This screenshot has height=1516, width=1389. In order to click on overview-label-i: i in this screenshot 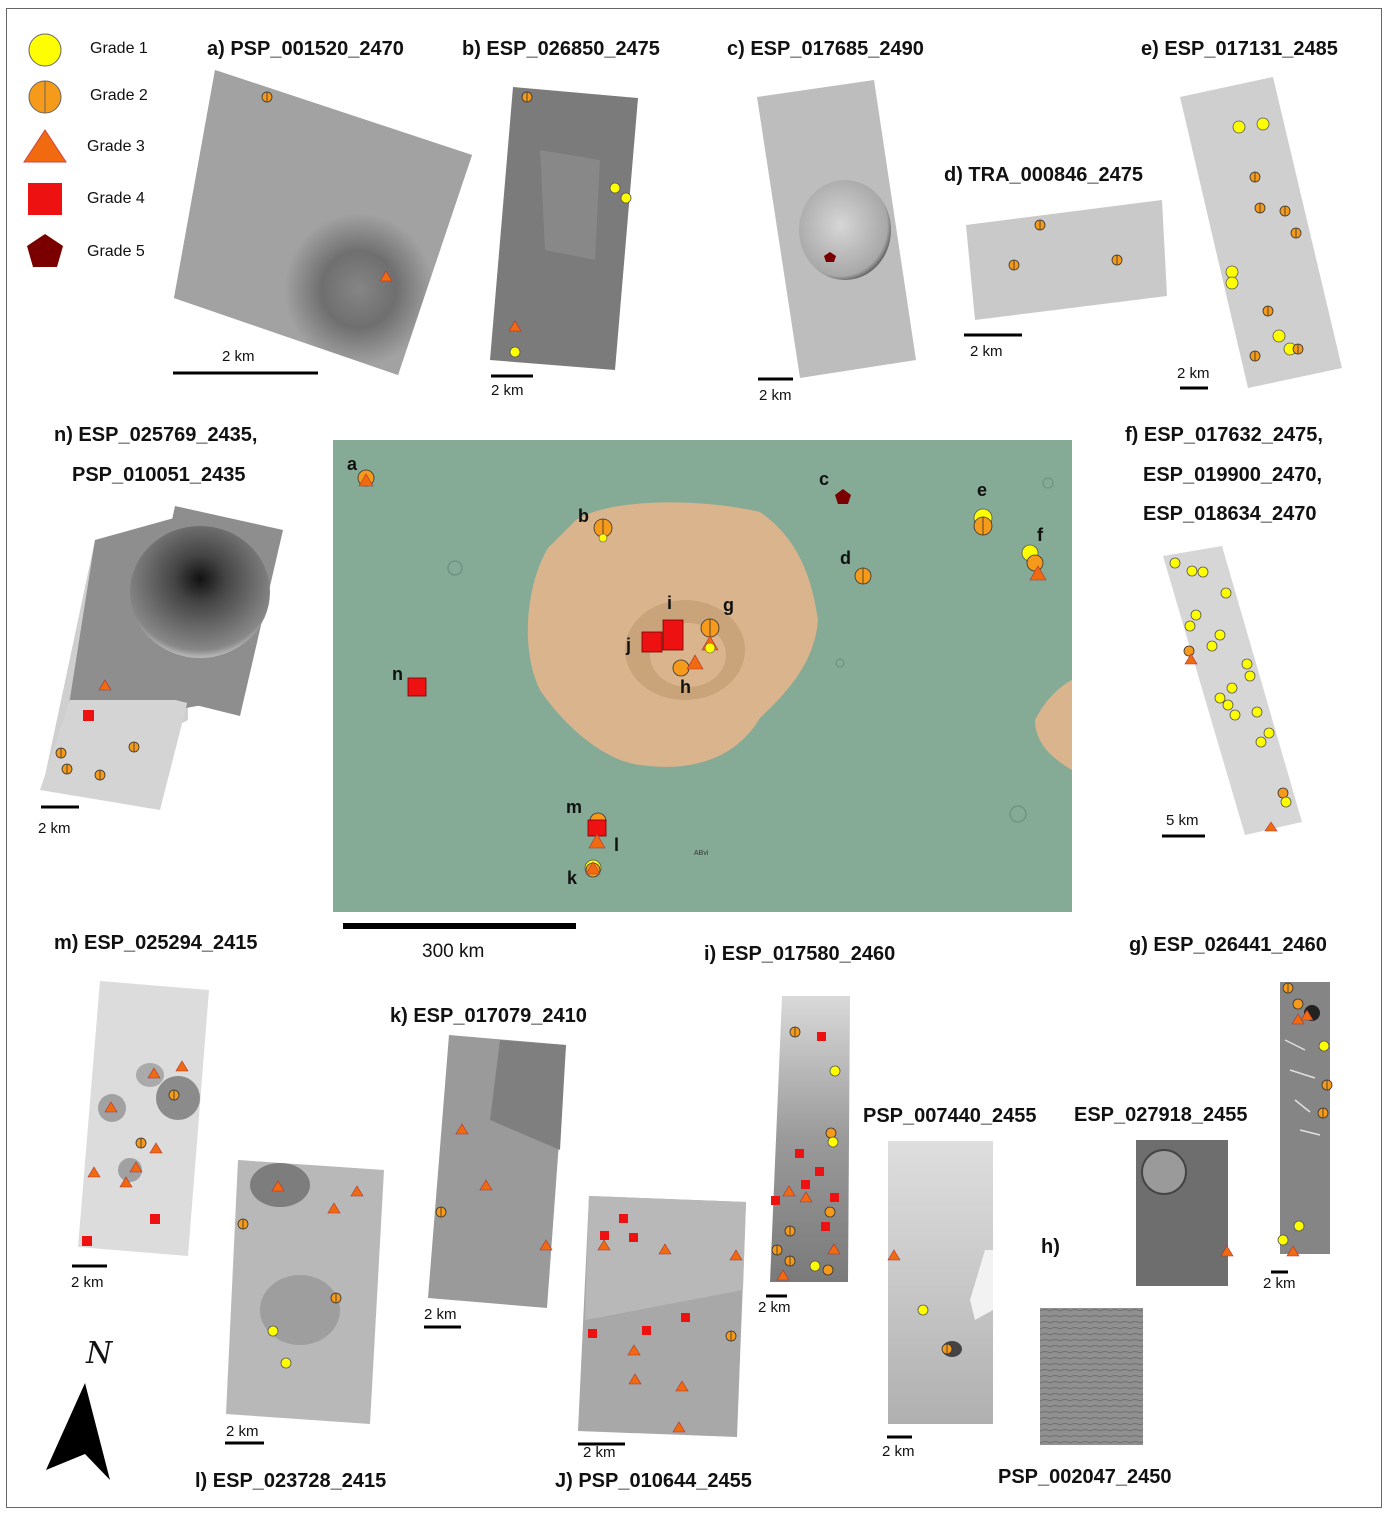, I will do `click(670, 603)`.